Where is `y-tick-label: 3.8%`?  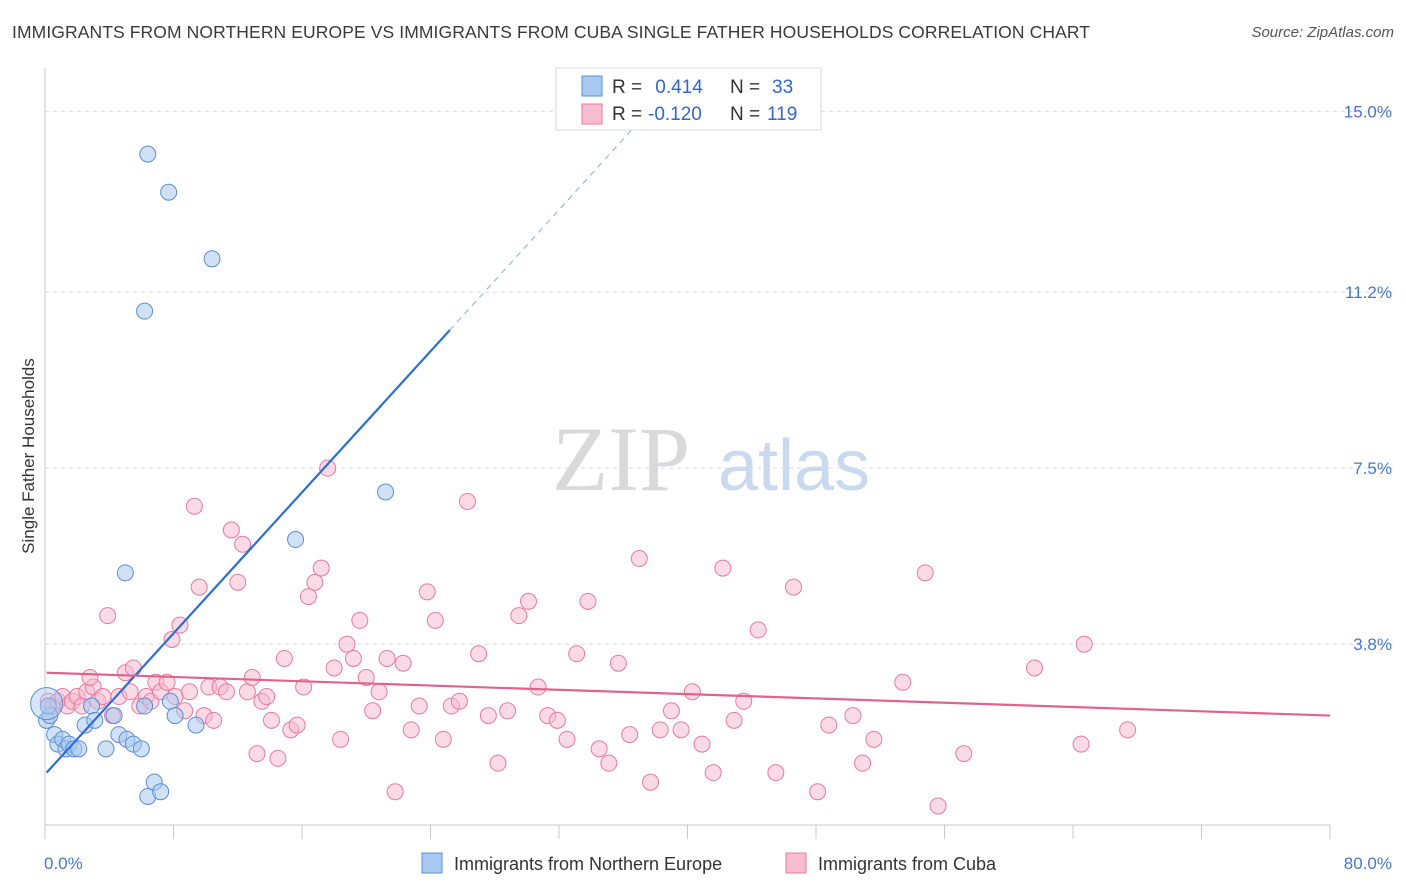
y-tick-label: 3.8% is located at coordinates (1372, 644).